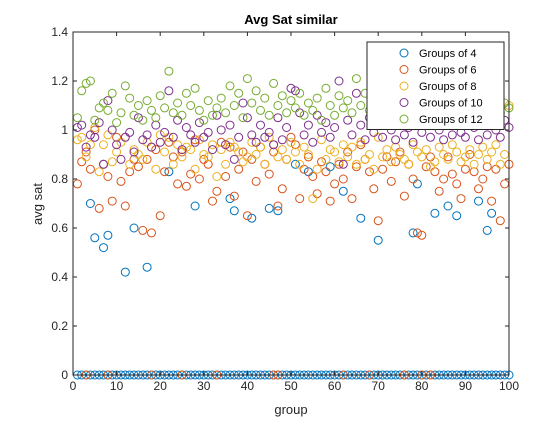  Describe the element at coordinates (117, 386) in the screenshot. I see `x-tick-label: 10` at that location.